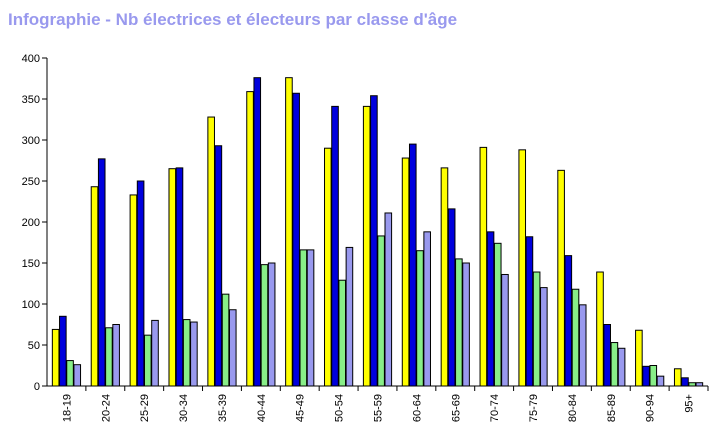  What do you see at coordinates (31, 305) in the screenshot?
I see `y-tick-label: 100` at bounding box center [31, 305].